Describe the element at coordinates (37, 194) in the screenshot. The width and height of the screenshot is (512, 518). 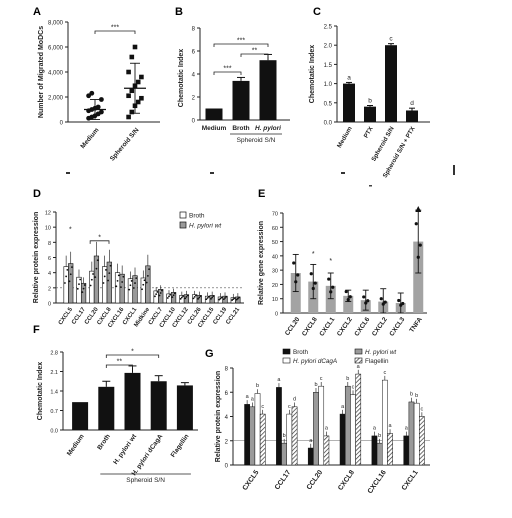
I see `panel-letter-d: D` at that location.